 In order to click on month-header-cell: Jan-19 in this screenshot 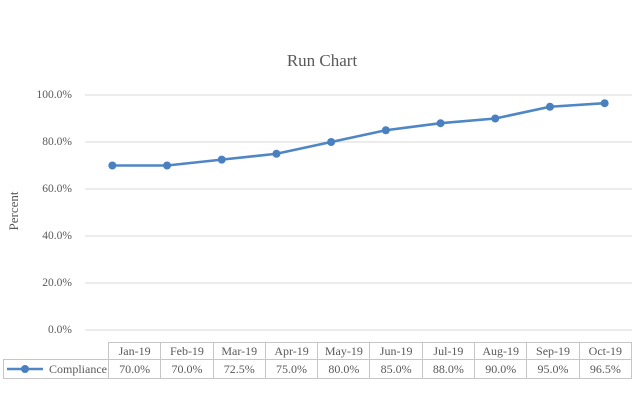, I will do `click(134, 350)`.